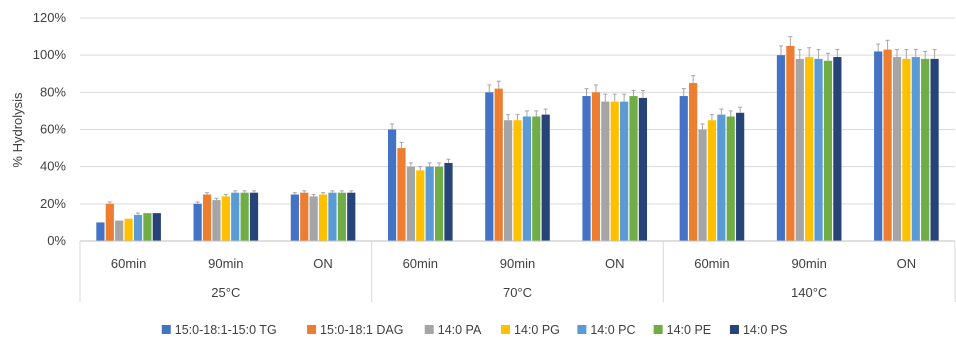 Image resolution: width=956 pixels, height=350 pixels. I want to click on y-tick-label: 0%, so click(56, 240).